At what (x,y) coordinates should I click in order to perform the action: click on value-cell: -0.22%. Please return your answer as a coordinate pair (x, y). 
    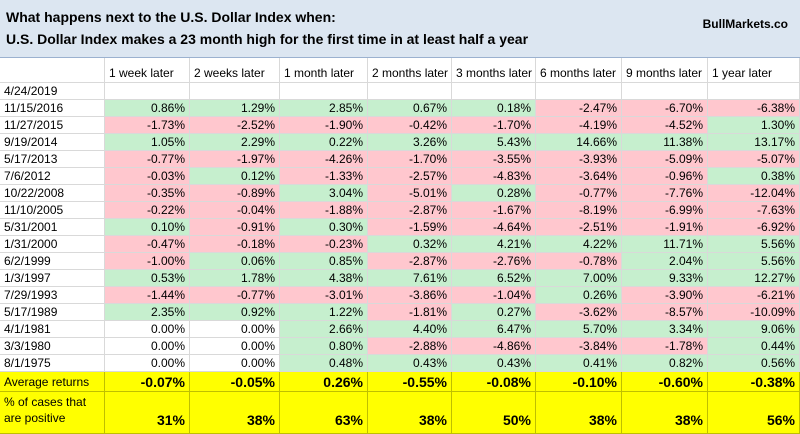
    Looking at the image, I should click on (147, 210).